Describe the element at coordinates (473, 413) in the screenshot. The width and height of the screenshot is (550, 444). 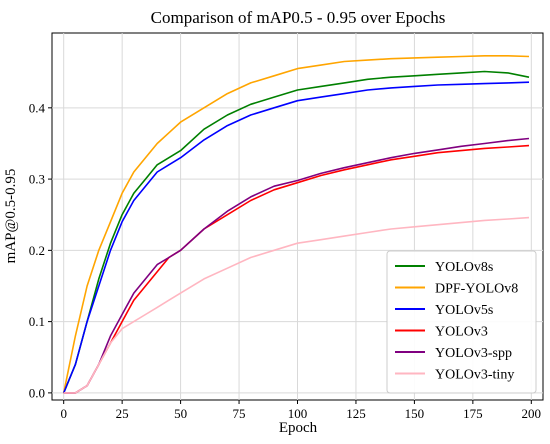
I see `x-tick-label: 175` at that location.